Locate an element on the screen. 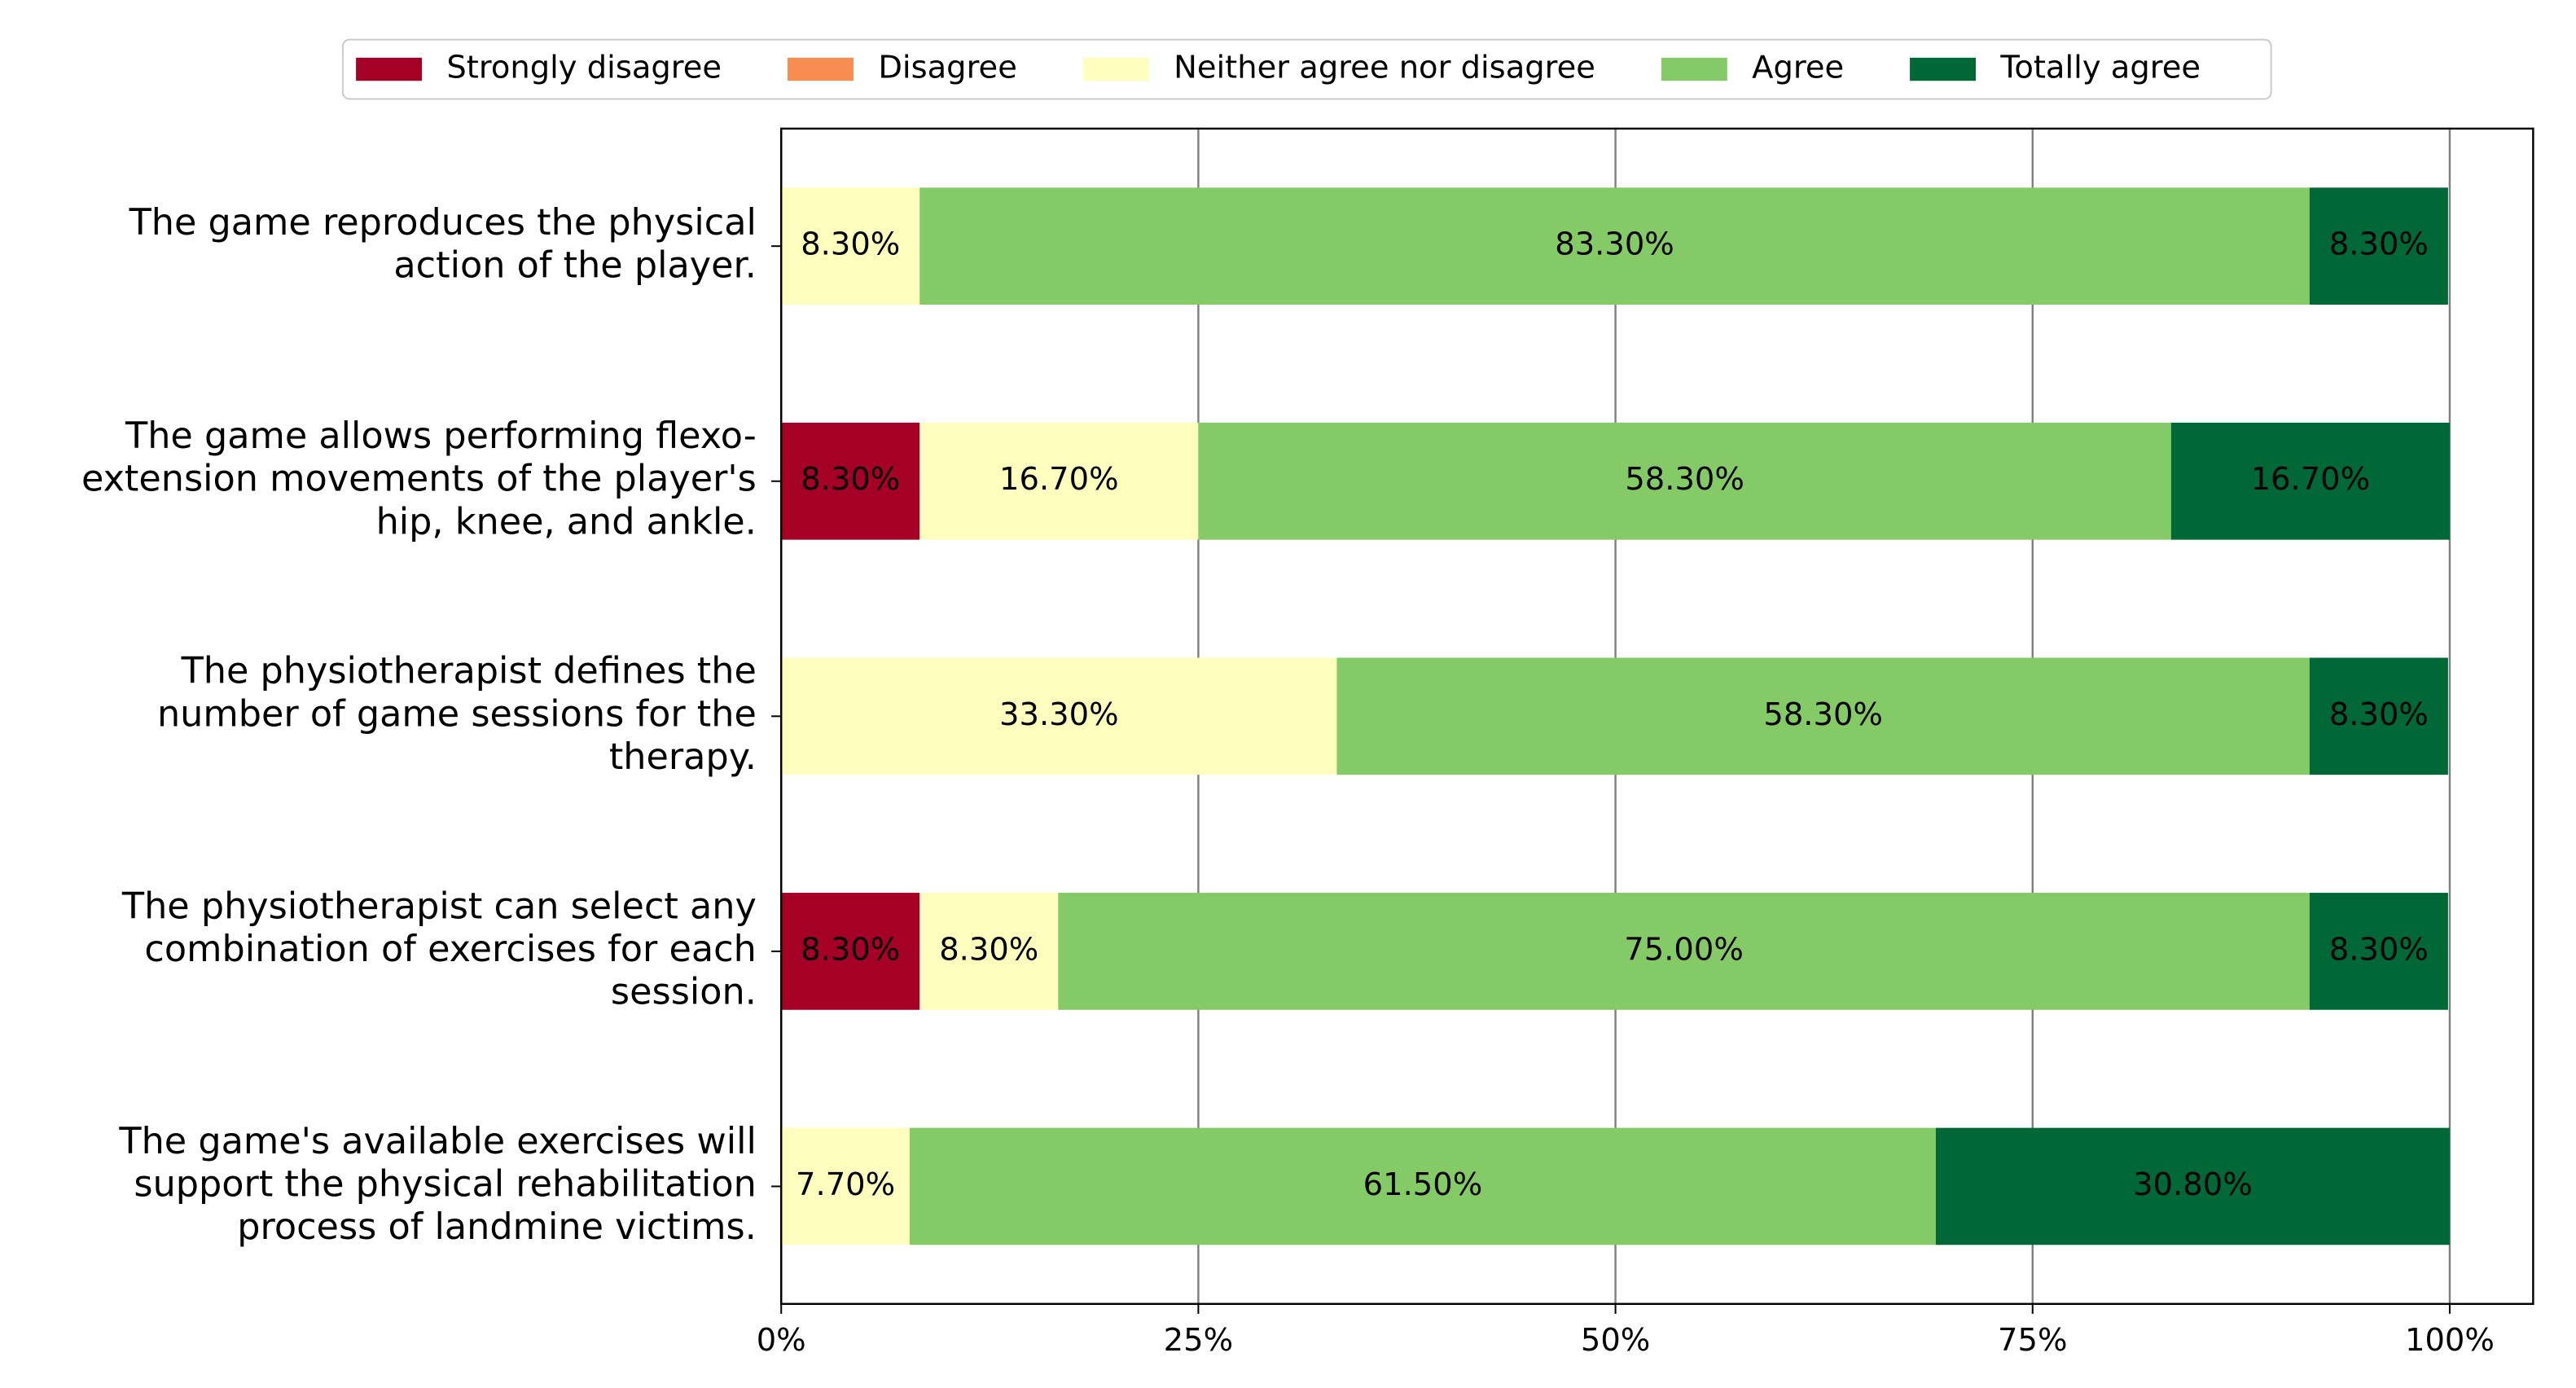 This screenshot has height=1388, width=2576. legend-label: Totally agree is located at coordinates (2100, 68).